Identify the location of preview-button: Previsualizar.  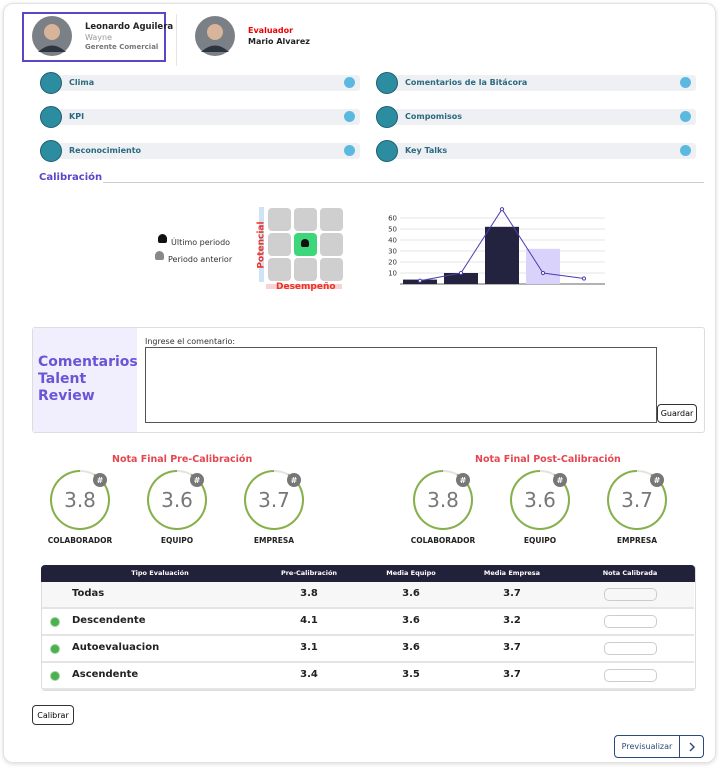
(647, 746).